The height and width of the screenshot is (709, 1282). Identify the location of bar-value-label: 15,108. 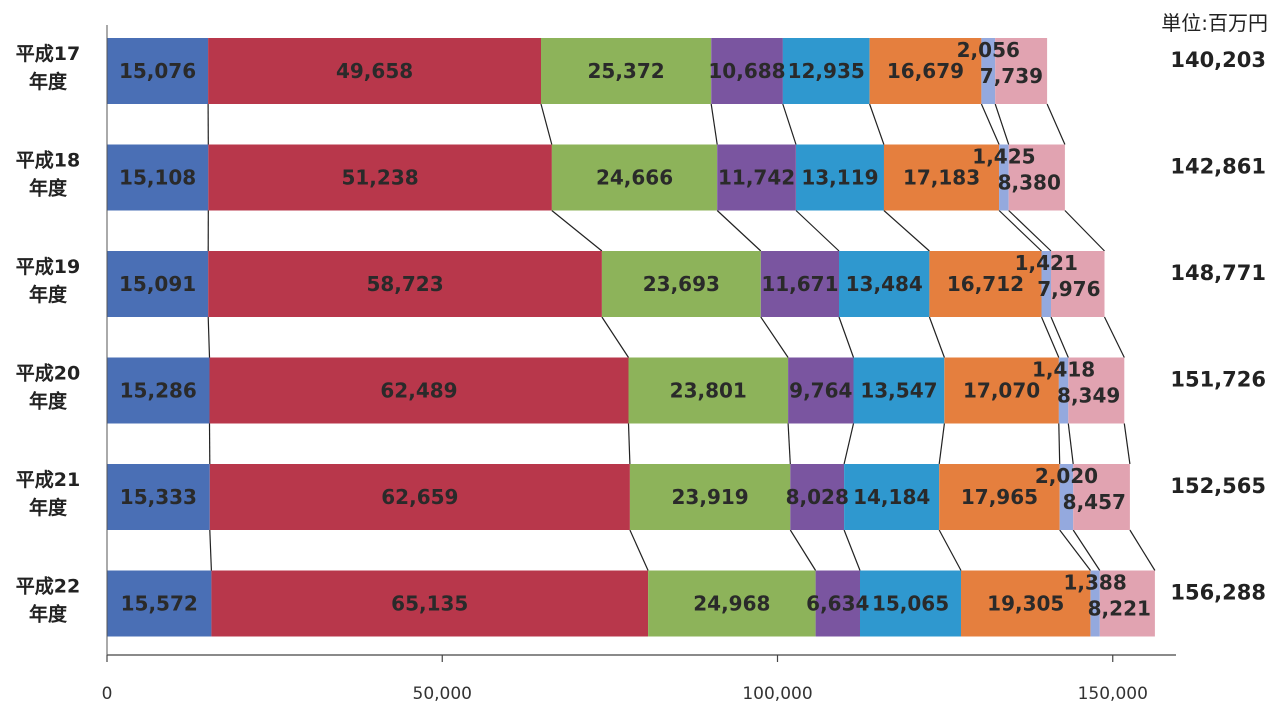
(157, 178).